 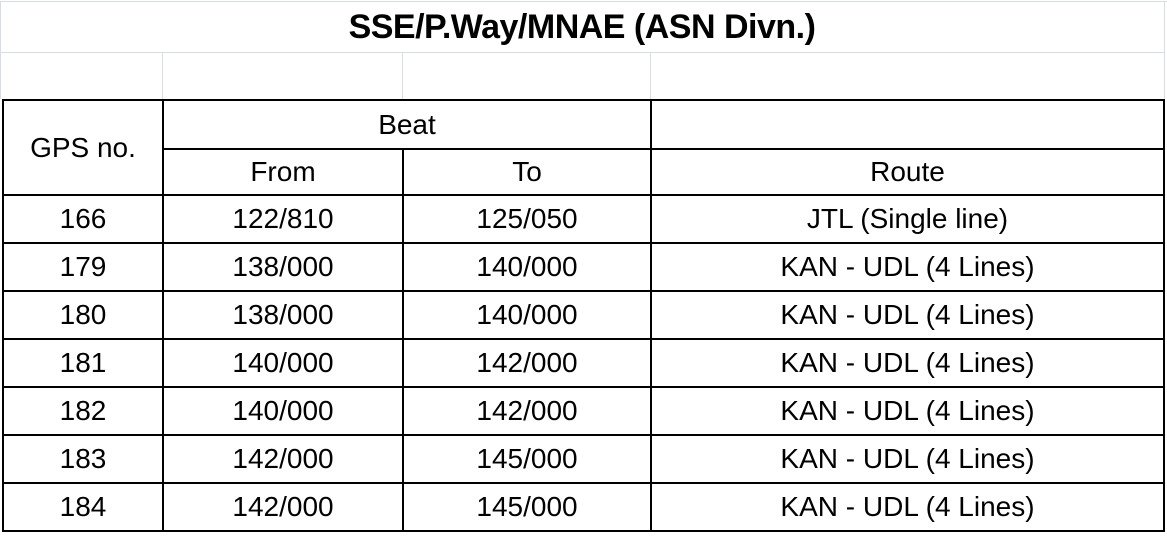 I want to click on table-row: 182 140/000 142/000 KAN - UDL (4 Lines), so click(x=583, y=411).